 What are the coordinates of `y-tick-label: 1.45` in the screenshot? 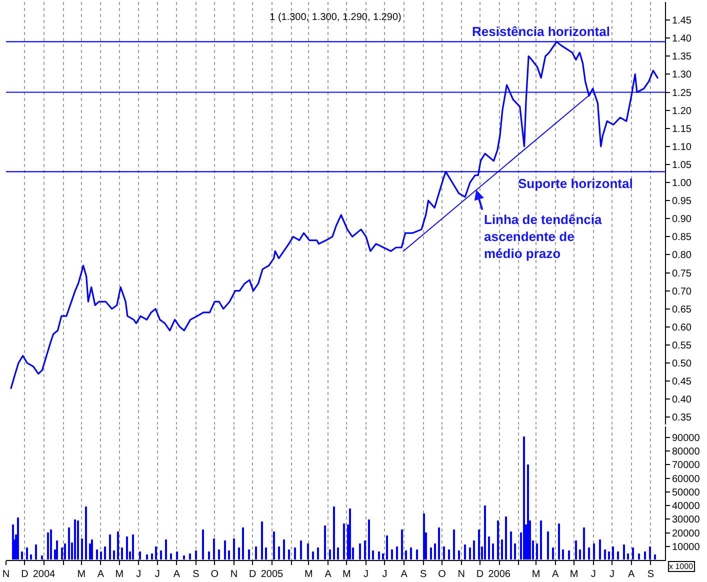 It's located at (682, 21).